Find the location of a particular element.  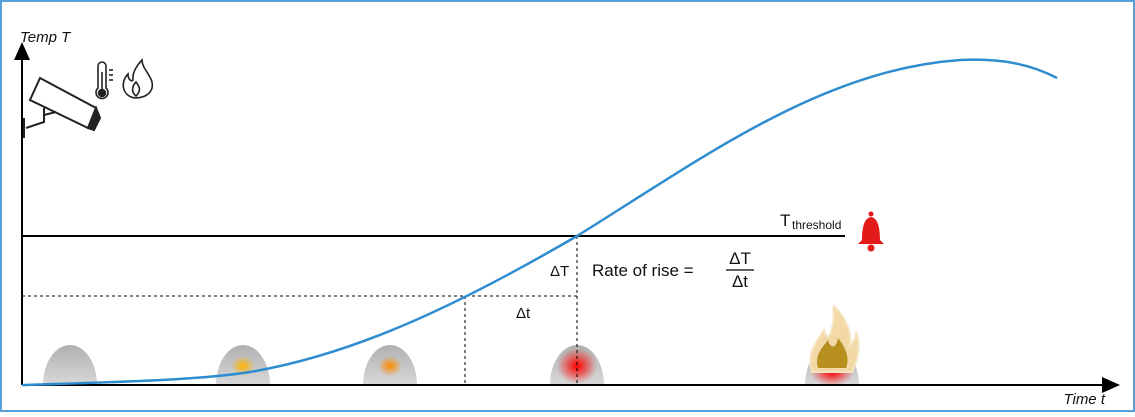

alarm-bell is located at coordinates (871, 231).